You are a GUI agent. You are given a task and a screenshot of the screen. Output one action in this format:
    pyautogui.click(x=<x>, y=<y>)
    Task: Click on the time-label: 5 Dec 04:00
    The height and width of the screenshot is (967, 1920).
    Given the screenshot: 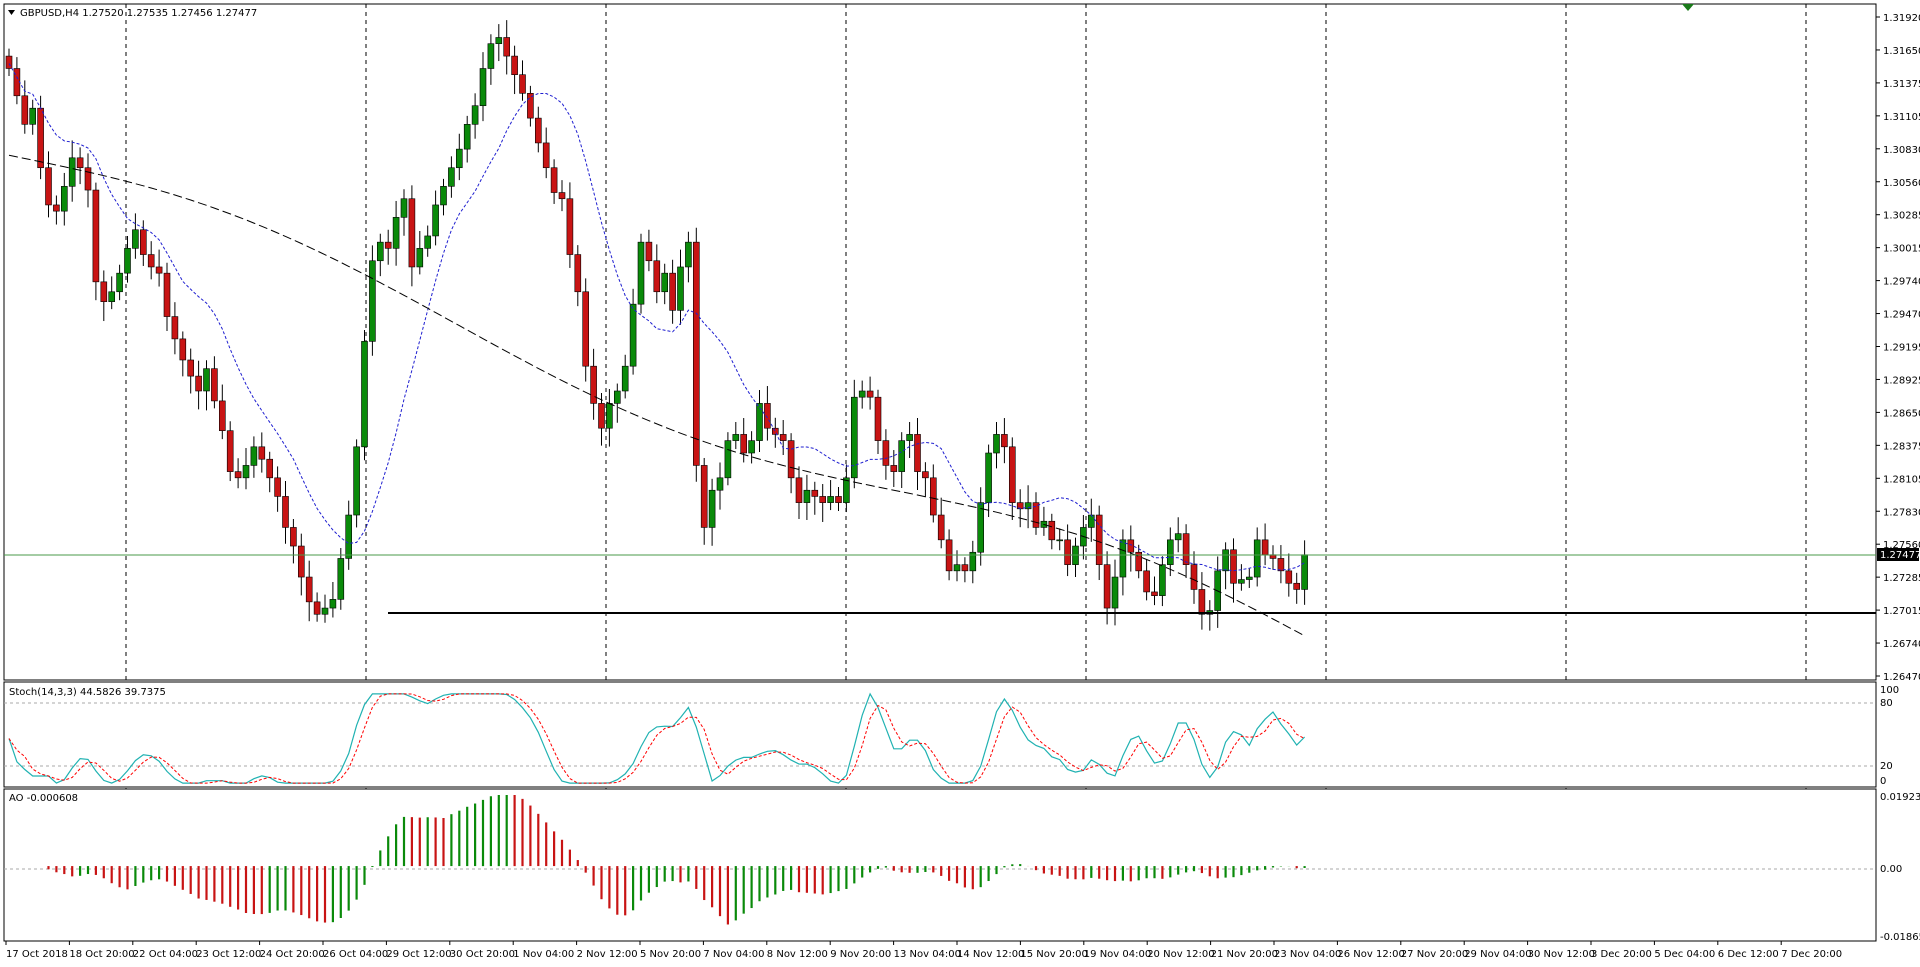 What is the action you would take?
    pyautogui.click(x=1684, y=954)
    